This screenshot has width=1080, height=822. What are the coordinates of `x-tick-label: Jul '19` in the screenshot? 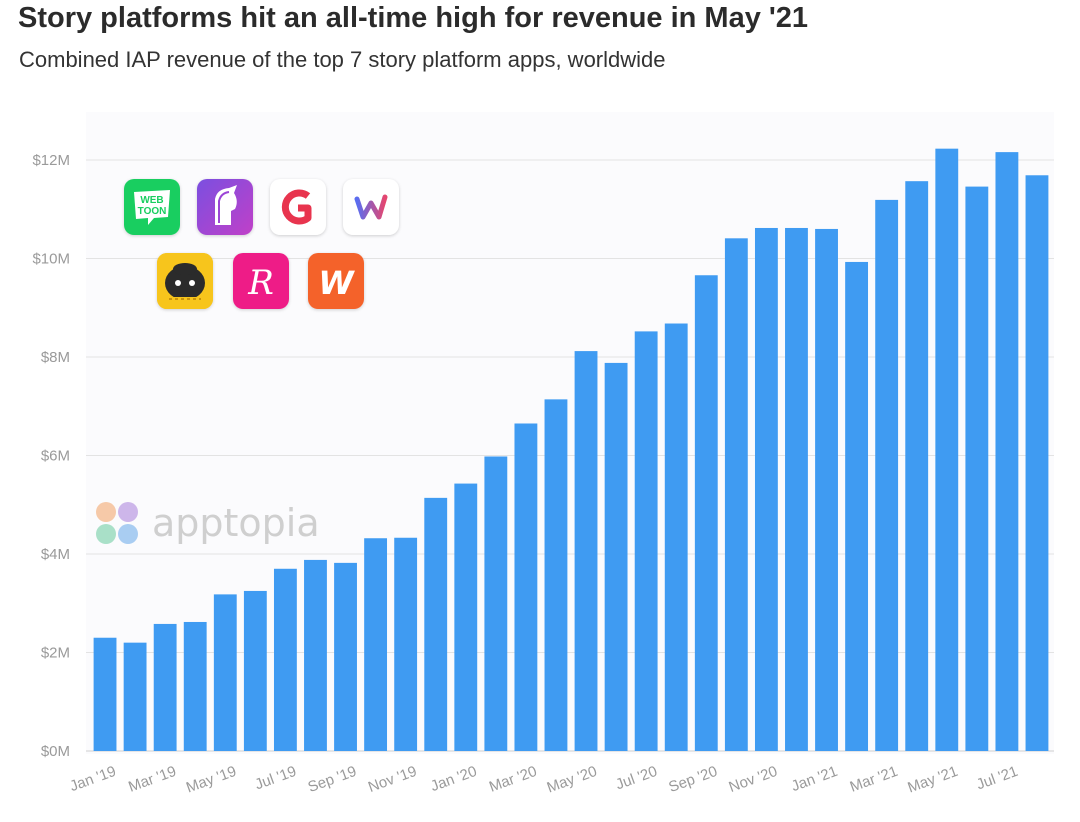 It's located at (276, 778).